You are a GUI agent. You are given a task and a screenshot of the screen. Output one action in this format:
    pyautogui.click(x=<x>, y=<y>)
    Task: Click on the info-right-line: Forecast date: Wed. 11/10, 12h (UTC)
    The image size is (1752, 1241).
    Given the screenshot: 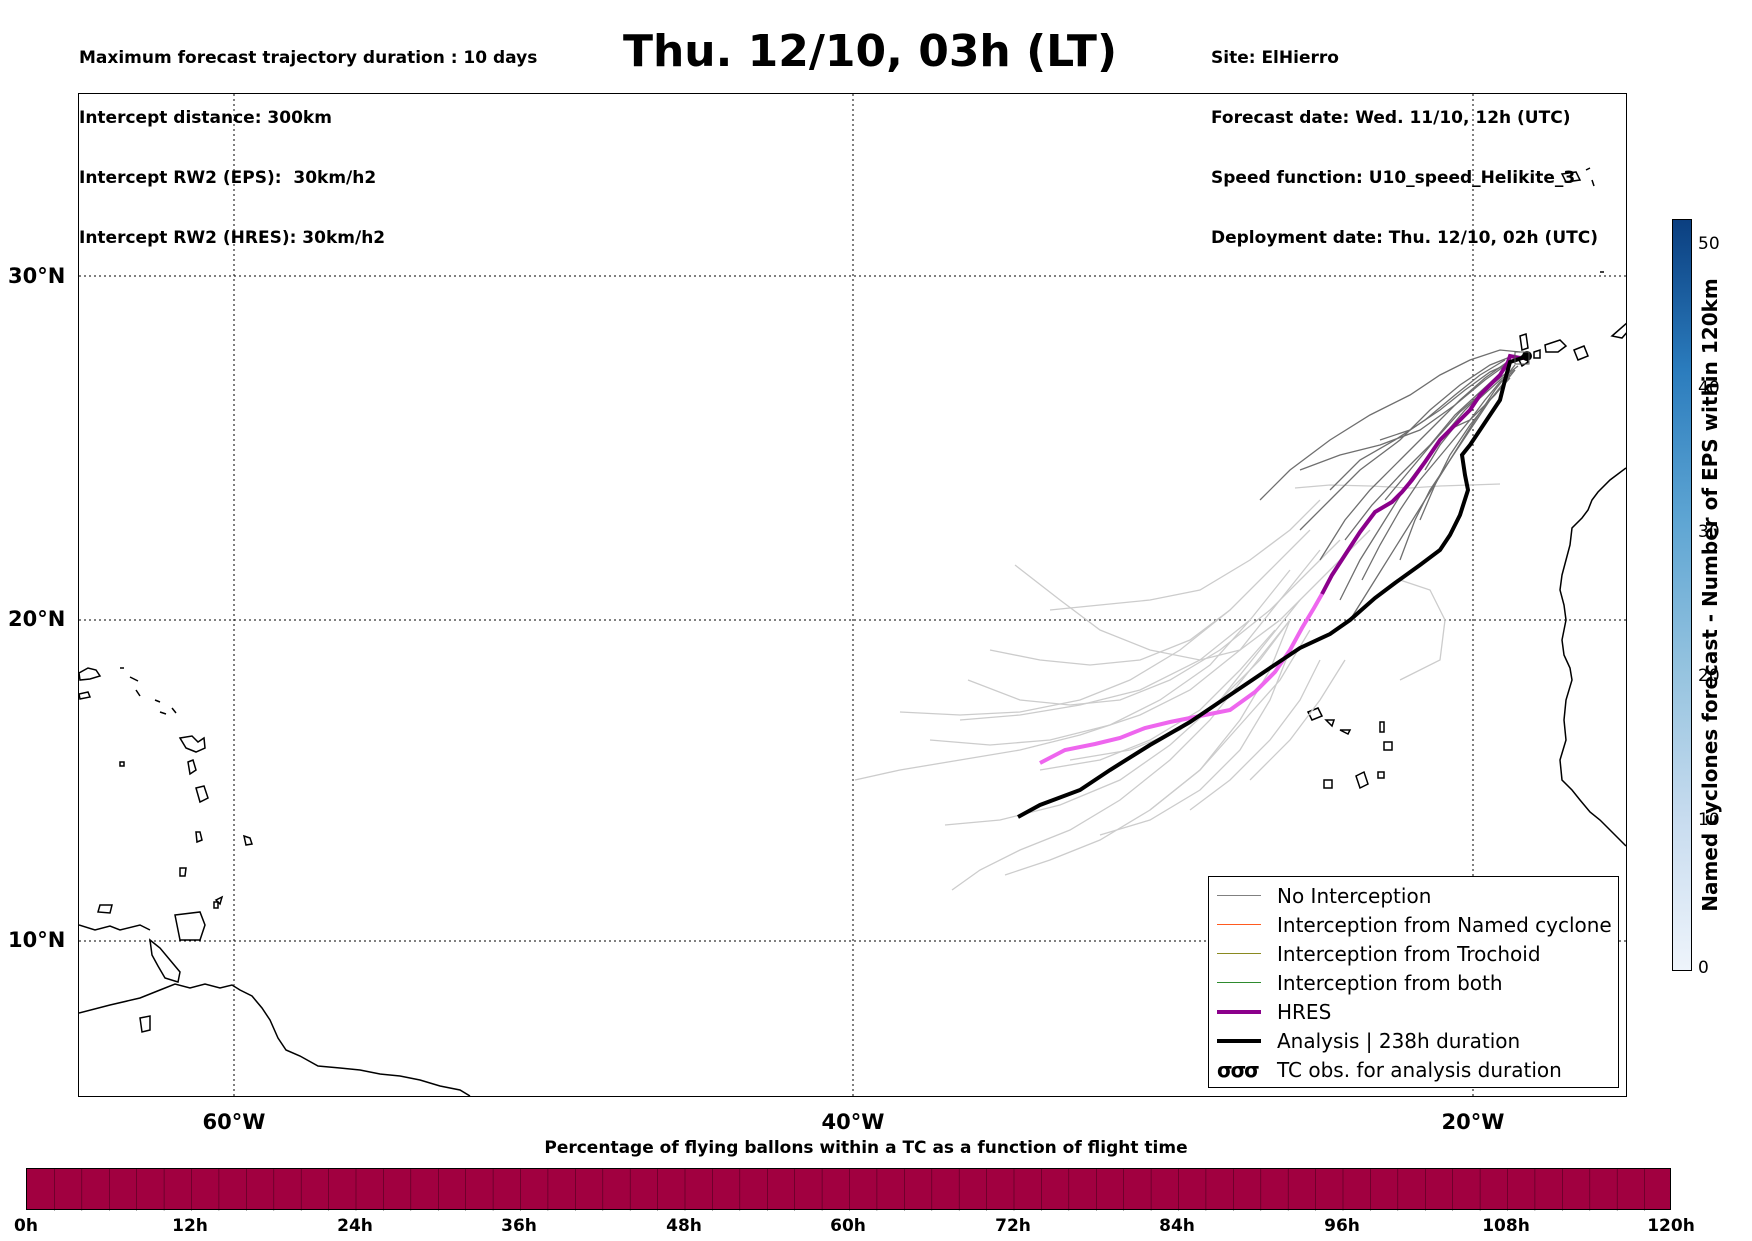 What is the action you would take?
    pyautogui.click(x=1391, y=118)
    